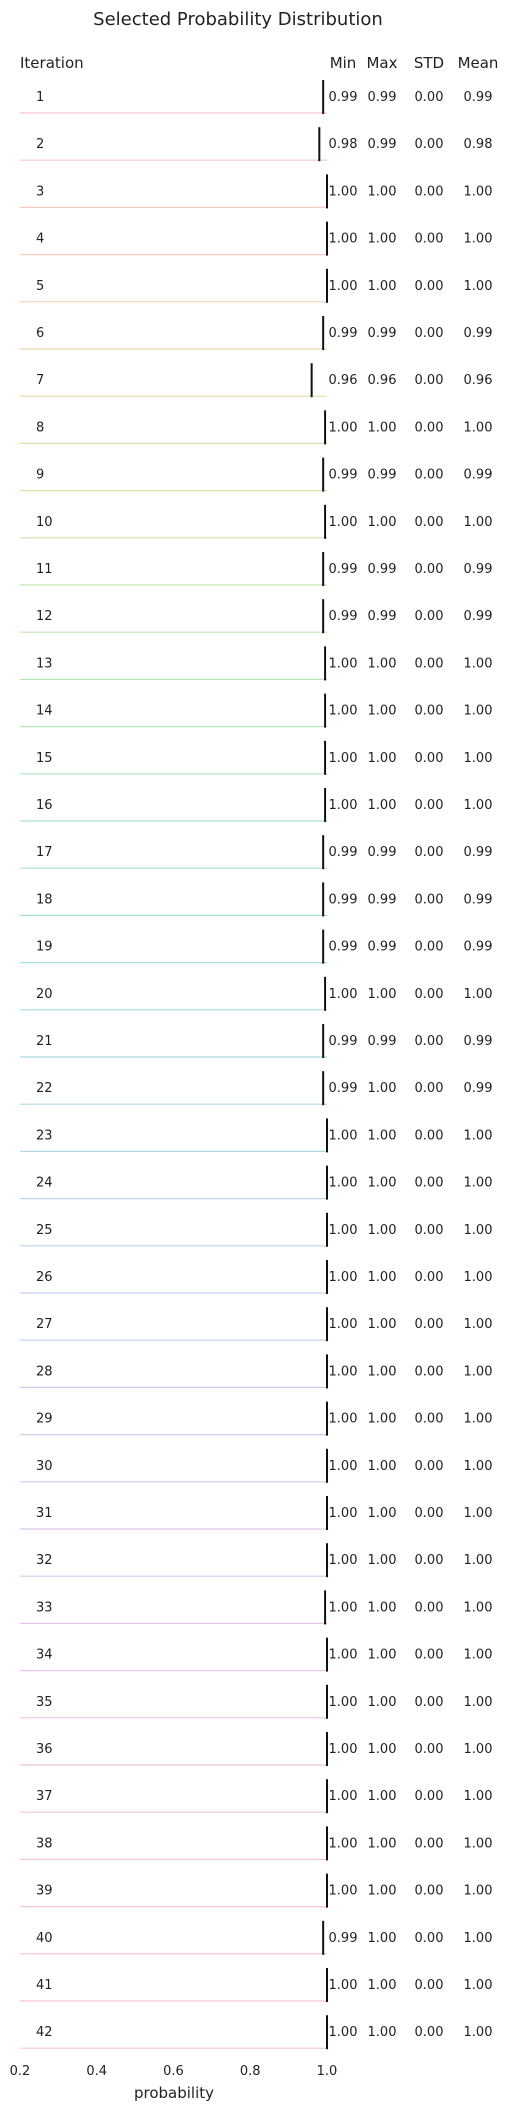 This screenshot has width=514, height=2111. Describe the element at coordinates (44, 1702) in the screenshot. I see `iteration-label: 35` at that location.